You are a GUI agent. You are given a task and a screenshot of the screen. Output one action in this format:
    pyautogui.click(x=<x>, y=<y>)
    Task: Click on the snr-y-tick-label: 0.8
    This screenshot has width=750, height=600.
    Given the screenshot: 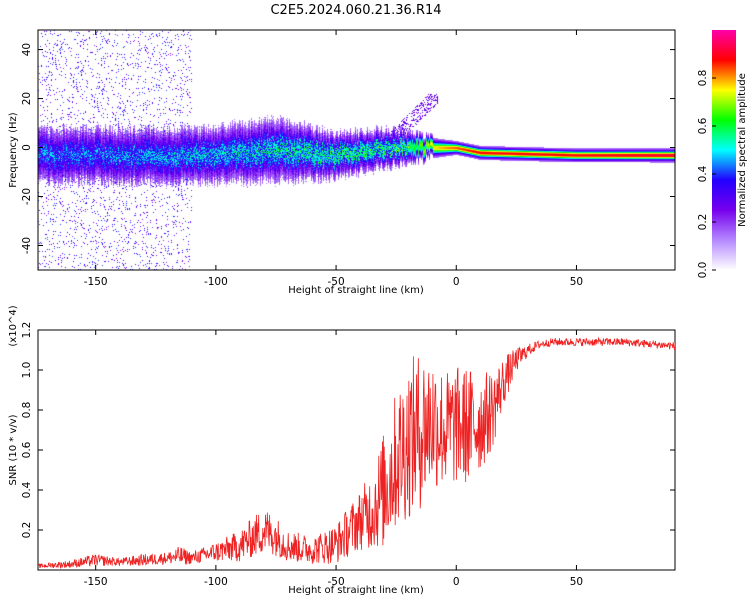 What is the action you would take?
    pyautogui.click(x=27, y=410)
    